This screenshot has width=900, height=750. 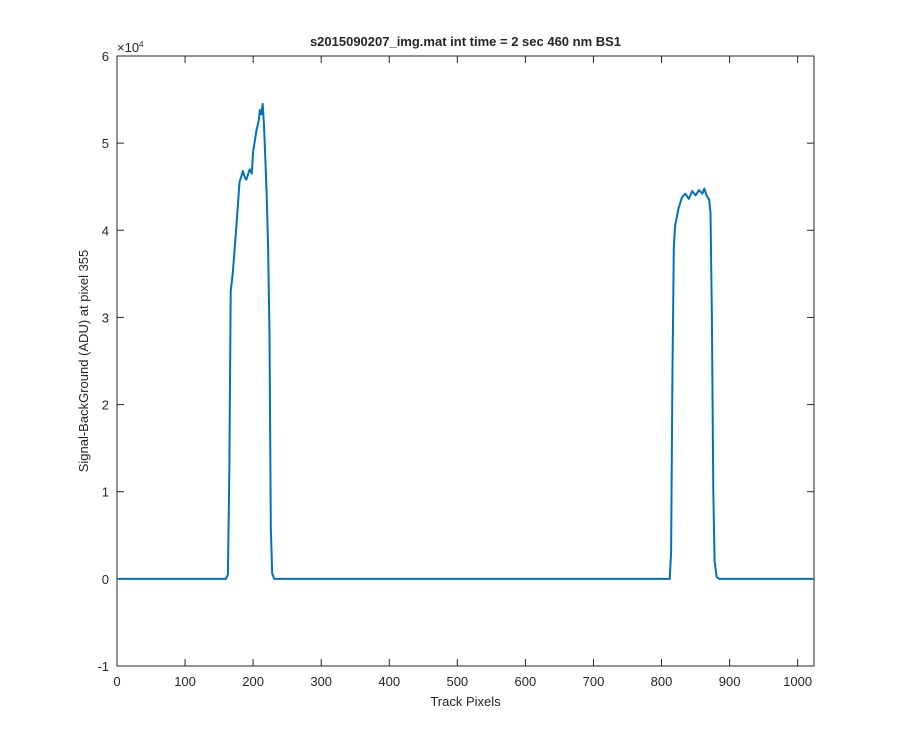 I want to click on x-tick-label: 700, so click(x=594, y=681).